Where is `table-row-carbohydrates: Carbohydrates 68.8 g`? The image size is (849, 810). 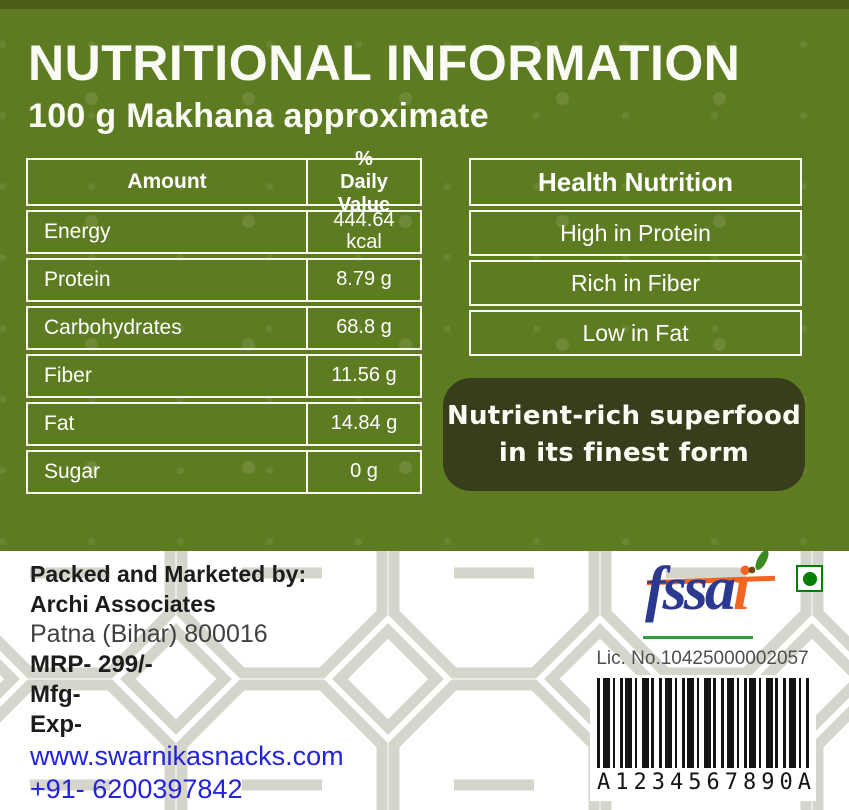
table-row-carbohydrates: Carbohydrates 68.8 g is located at coordinates (224, 328).